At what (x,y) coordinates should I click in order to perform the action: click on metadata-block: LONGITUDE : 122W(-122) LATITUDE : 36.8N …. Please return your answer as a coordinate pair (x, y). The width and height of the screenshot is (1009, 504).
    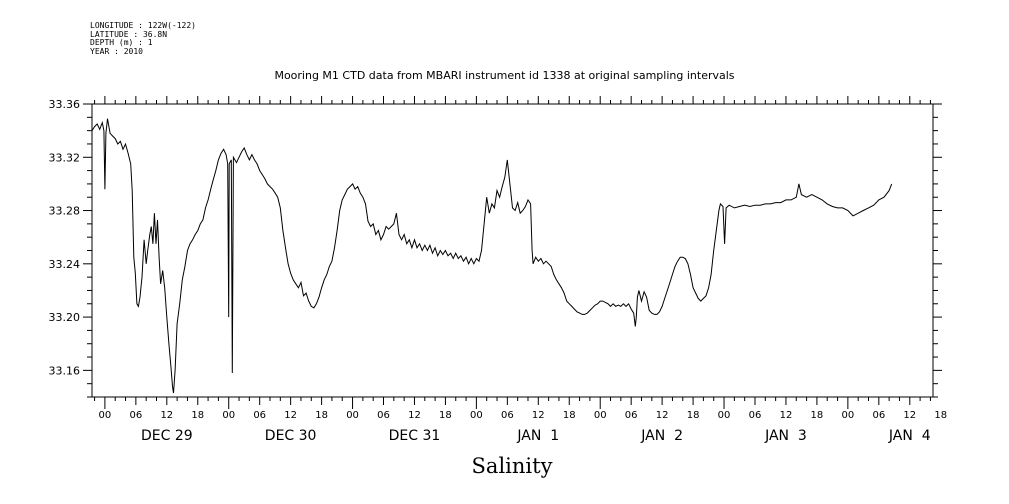
    Looking at the image, I should click on (143, 38).